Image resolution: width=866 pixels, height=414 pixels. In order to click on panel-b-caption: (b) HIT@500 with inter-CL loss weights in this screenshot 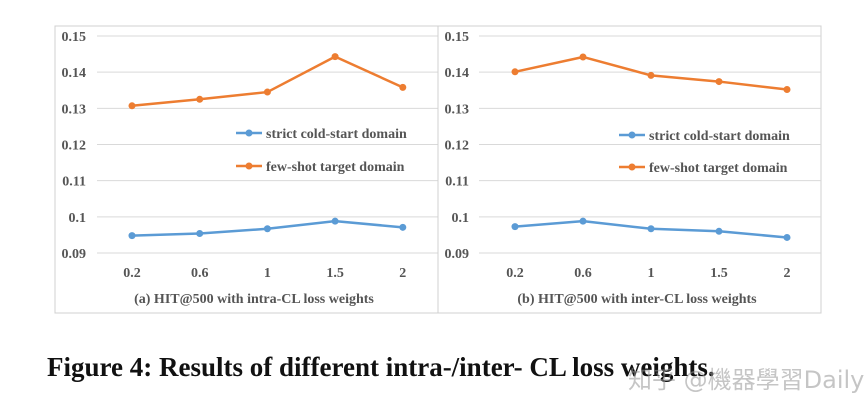, I will do `click(637, 299)`.